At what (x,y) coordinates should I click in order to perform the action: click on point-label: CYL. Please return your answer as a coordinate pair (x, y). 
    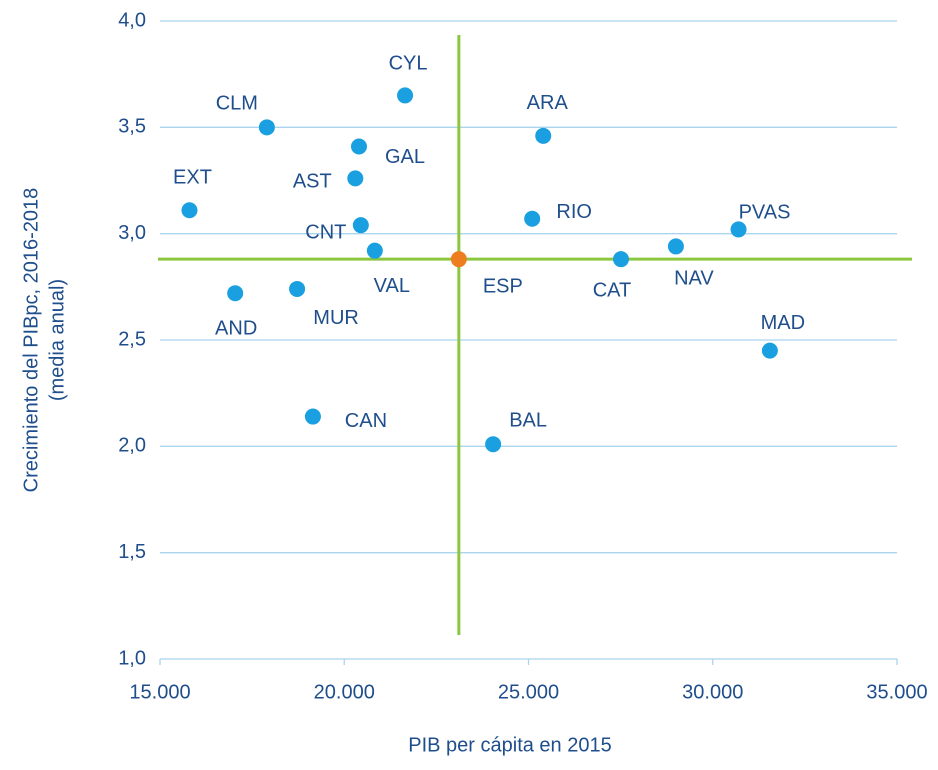
    Looking at the image, I should click on (408, 64).